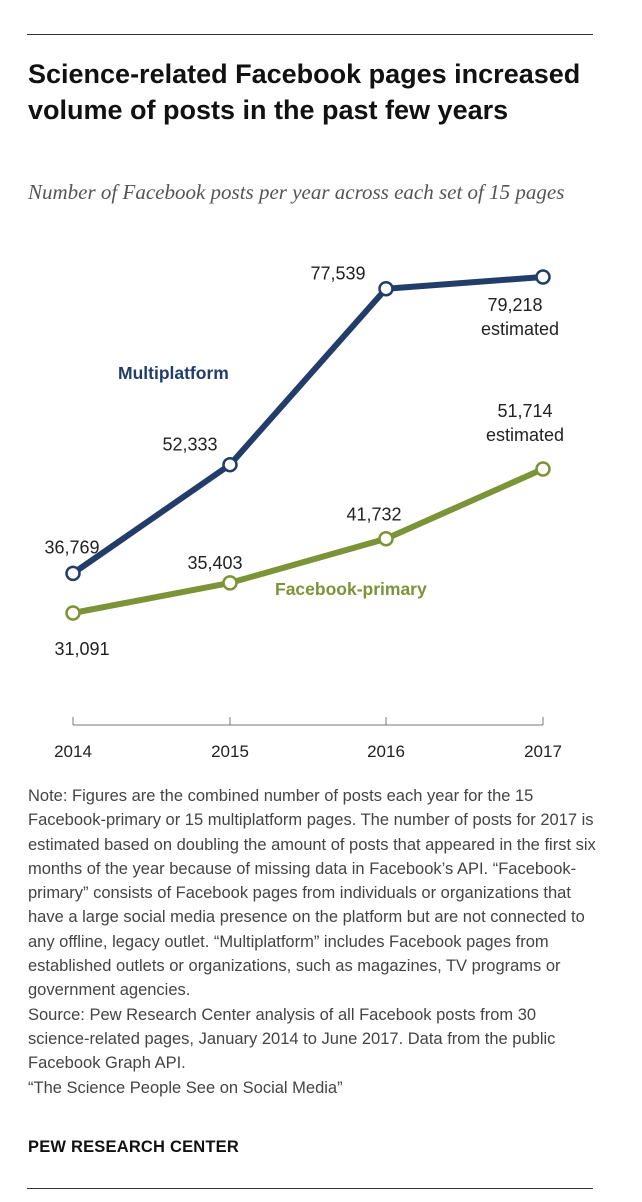 The image size is (642, 1202). What do you see at coordinates (524, 411) in the screenshot?
I see `data-label-facebook-primary-2017: 51,714` at bounding box center [524, 411].